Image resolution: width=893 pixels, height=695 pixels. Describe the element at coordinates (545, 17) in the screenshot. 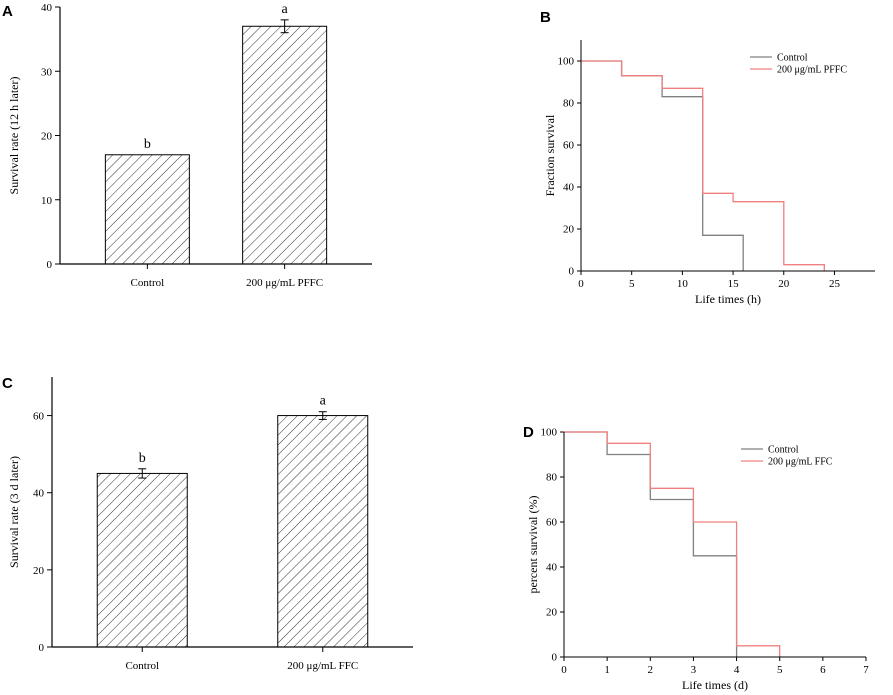

I see `panel-letter: B` at that location.